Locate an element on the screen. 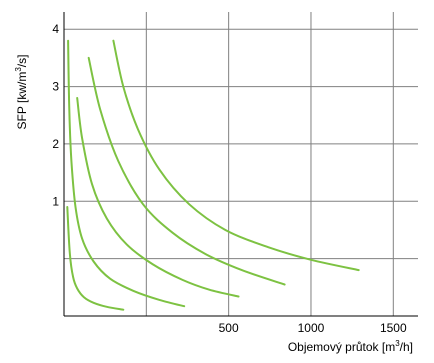  x-tick-label-500: 500 is located at coordinates (229, 328).